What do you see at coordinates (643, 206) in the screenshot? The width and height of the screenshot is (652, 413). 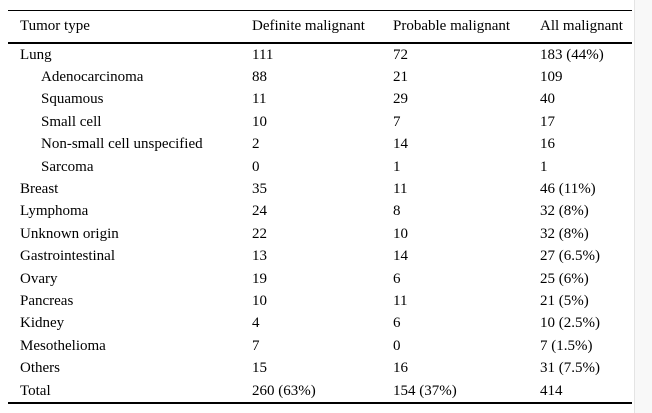 I see `page-right-margin` at bounding box center [643, 206].